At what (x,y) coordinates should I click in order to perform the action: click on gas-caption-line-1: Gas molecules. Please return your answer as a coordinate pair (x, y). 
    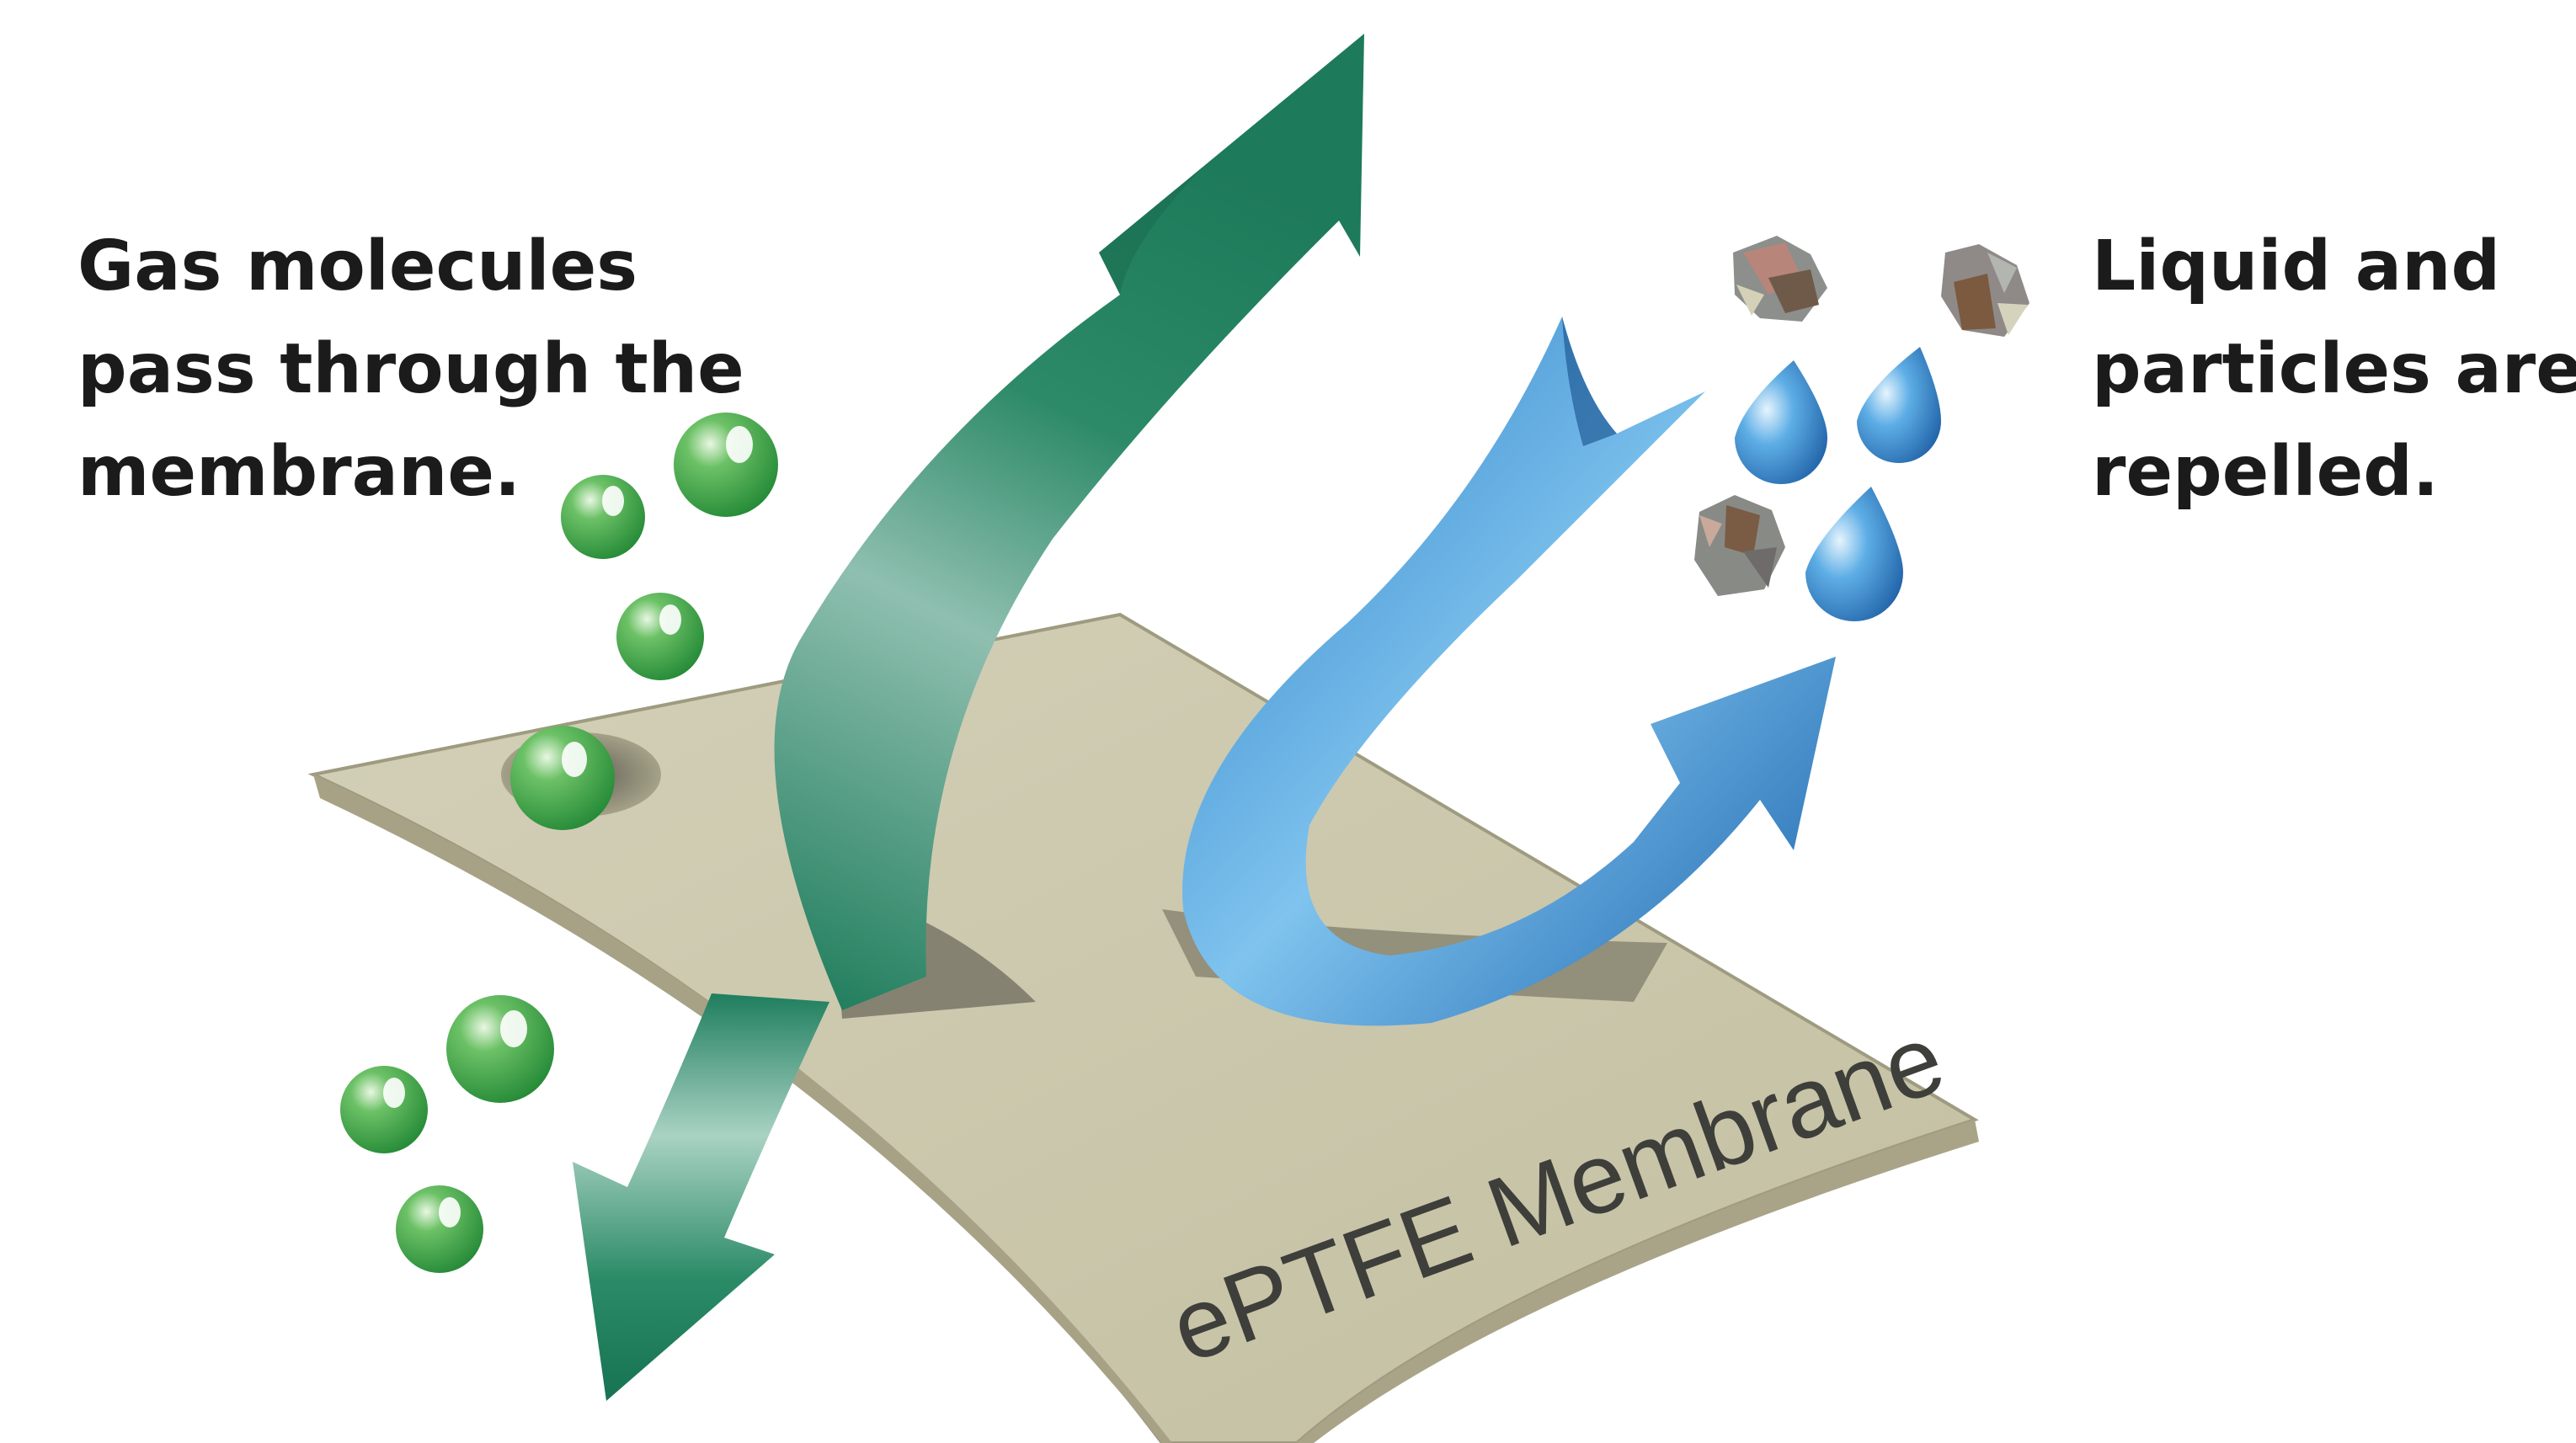
    Looking at the image, I should click on (357, 266).